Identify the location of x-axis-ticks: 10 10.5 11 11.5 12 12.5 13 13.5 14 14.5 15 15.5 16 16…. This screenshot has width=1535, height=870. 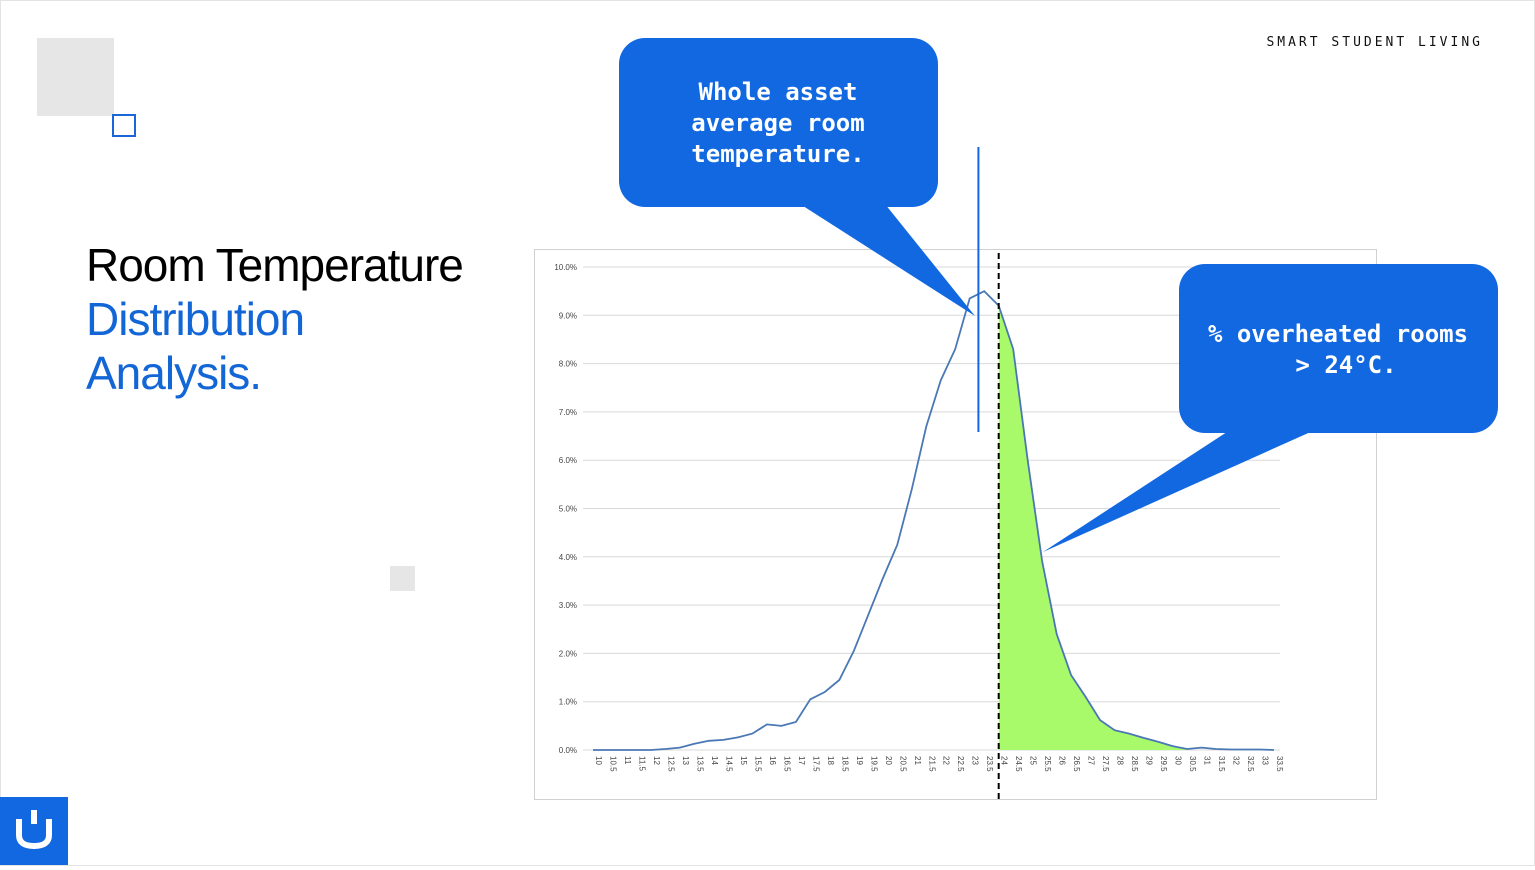
(939, 764).